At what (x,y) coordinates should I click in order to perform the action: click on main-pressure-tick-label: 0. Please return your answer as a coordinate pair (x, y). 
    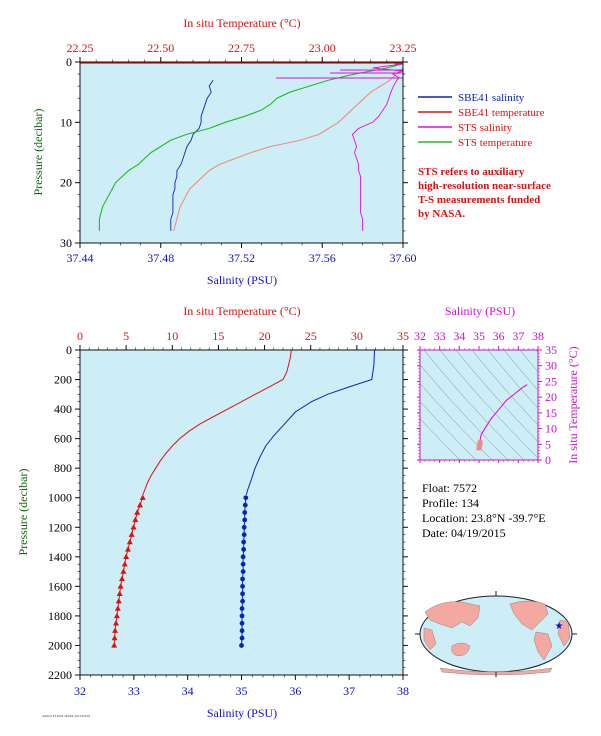
    Looking at the image, I should click on (69, 350).